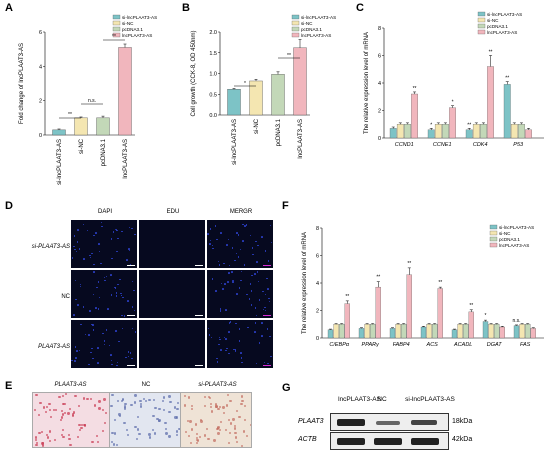 The height and width of the screenshot is (456, 550). What do you see at coordinates (54, 347) in the screenshot?
I see `row-label-plaat3: PLAAT3-AS` at bounding box center [54, 347].